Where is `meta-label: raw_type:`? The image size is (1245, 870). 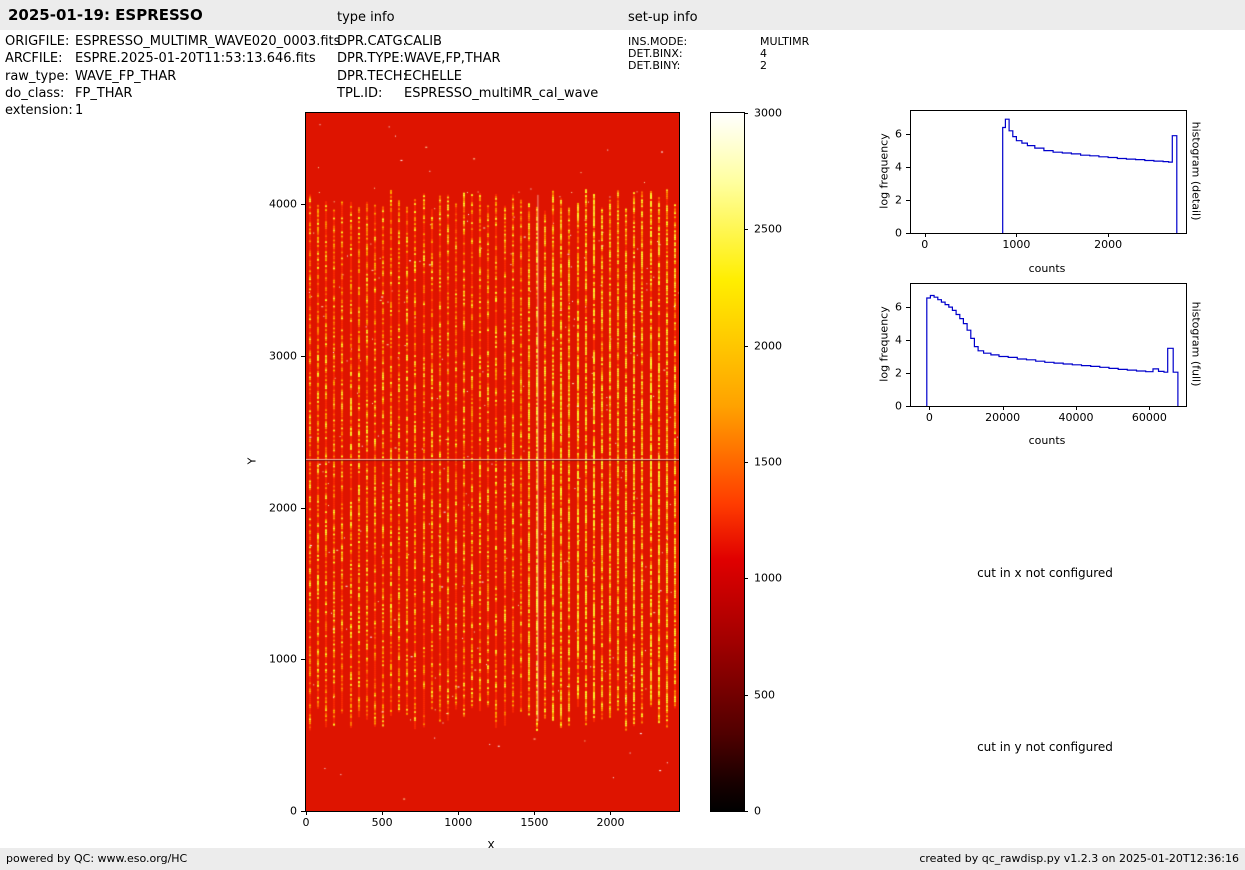 meta-label: raw_type: is located at coordinates (37, 76).